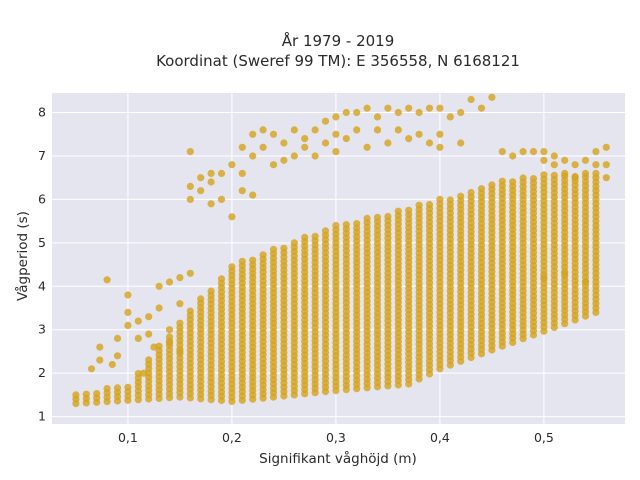  Describe the element at coordinates (338, 458) in the screenshot. I see `x-axis-label: Signifikant våghöjd (m)` at that location.